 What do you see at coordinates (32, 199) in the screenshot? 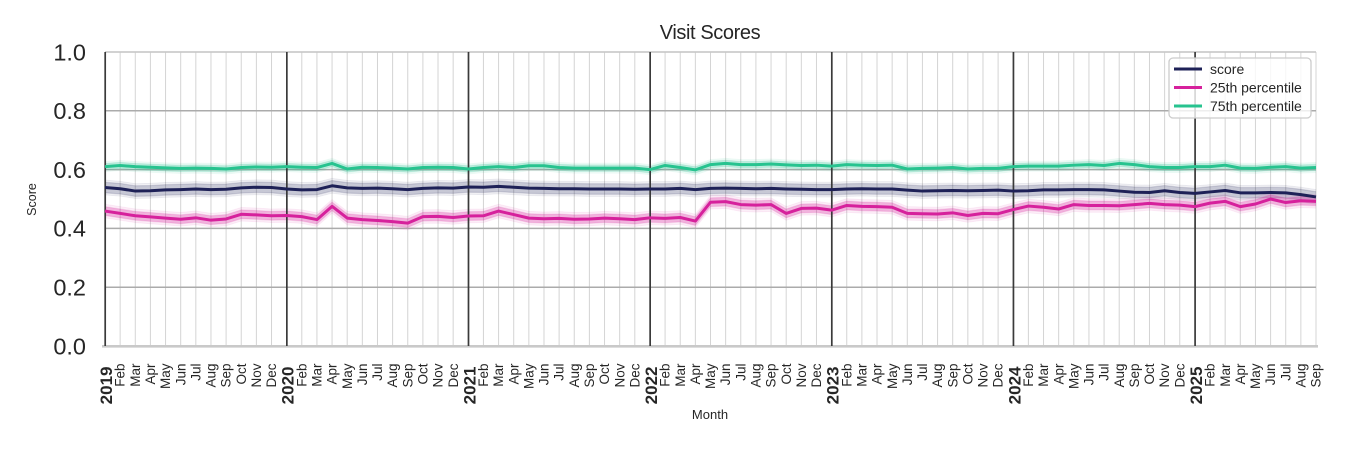
I see `svg-text: Score` at bounding box center [32, 199].